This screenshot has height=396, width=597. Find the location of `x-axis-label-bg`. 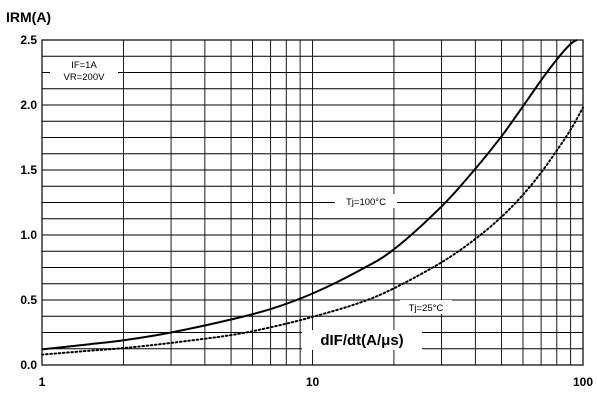

x-axis-label-bg is located at coordinates (362, 340).